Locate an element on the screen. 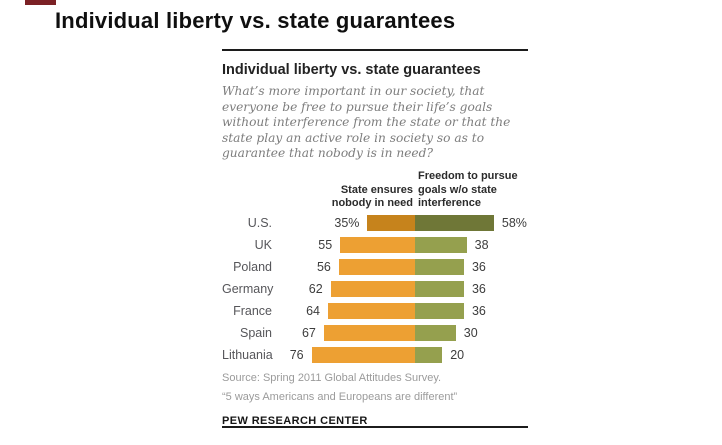 The height and width of the screenshot is (445, 722). bar-row: Spain 67 30 is located at coordinates (375, 333).